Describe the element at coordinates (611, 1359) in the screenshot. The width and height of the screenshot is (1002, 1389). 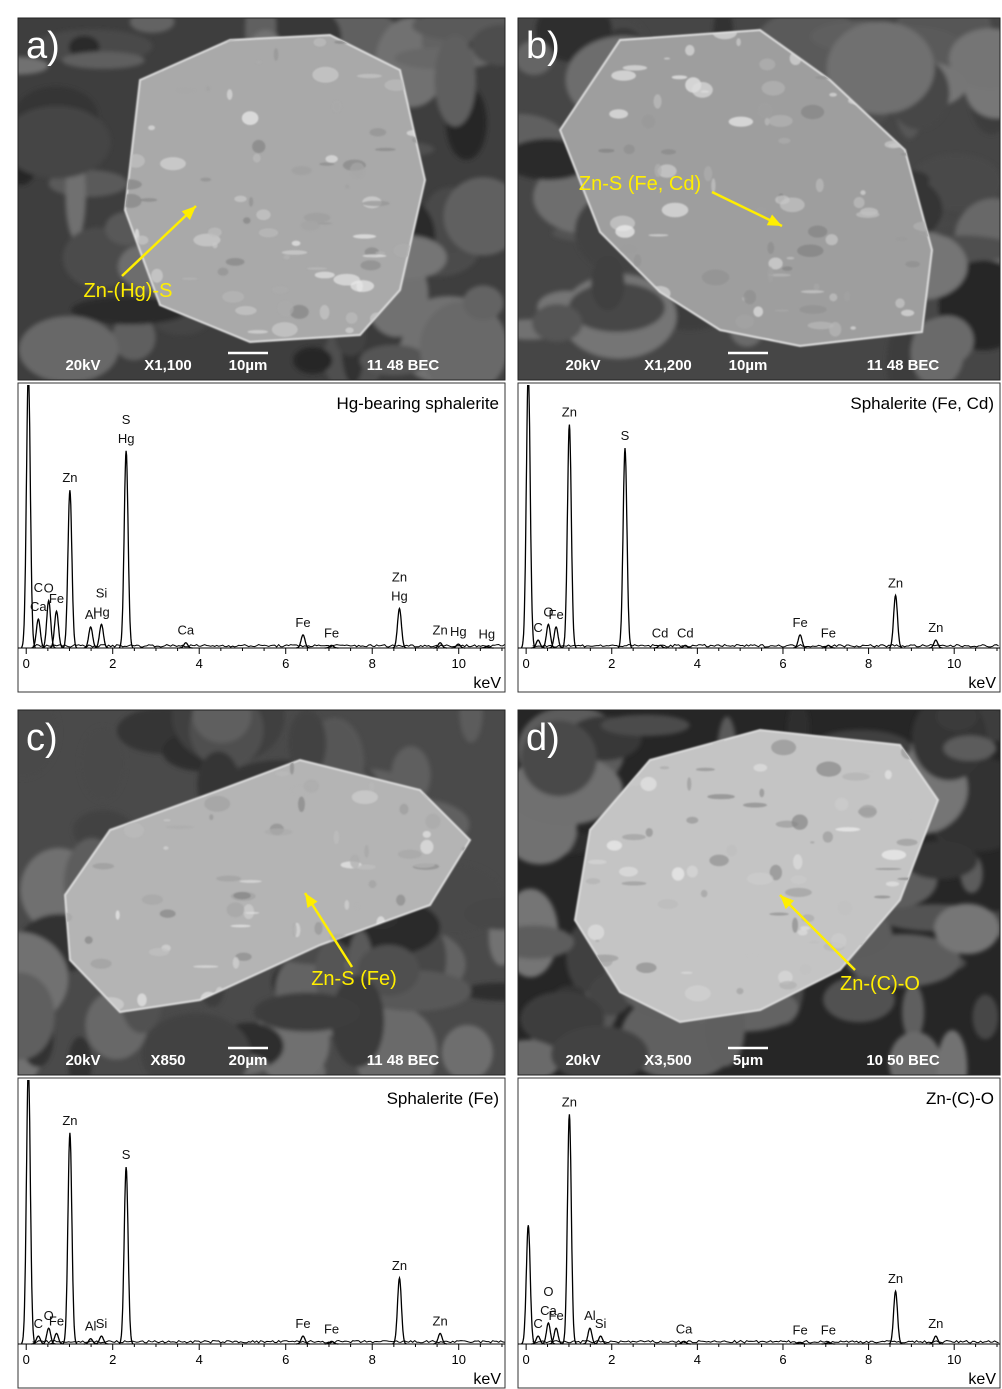
I see `x-tick-label: 2` at that location.